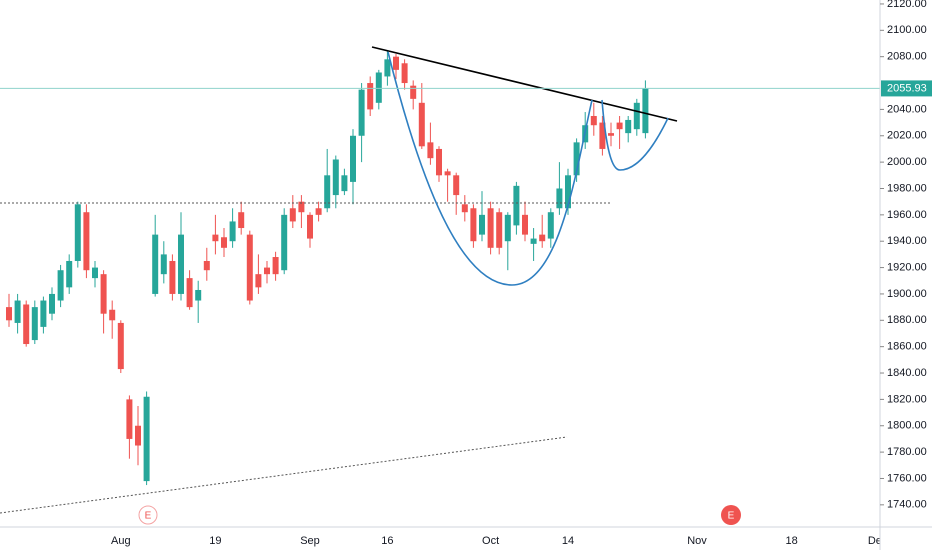 Image resolution: width=932 pixels, height=550 pixels. I want to click on x-tick-label: Nov, so click(697, 541).